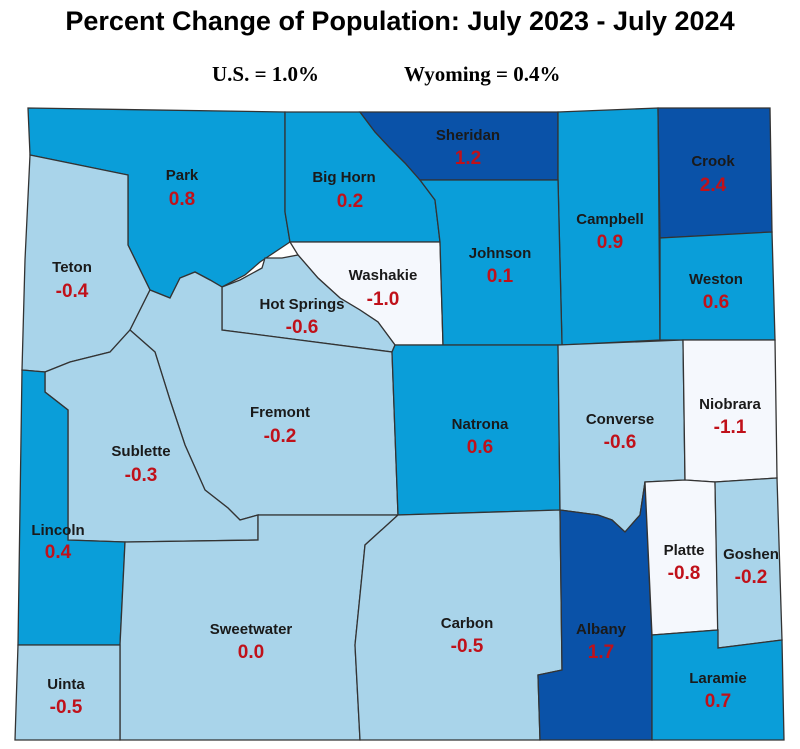 This screenshot has height=749, width=800. I want to click on county-label-converse: Converse, so click(620, 419).